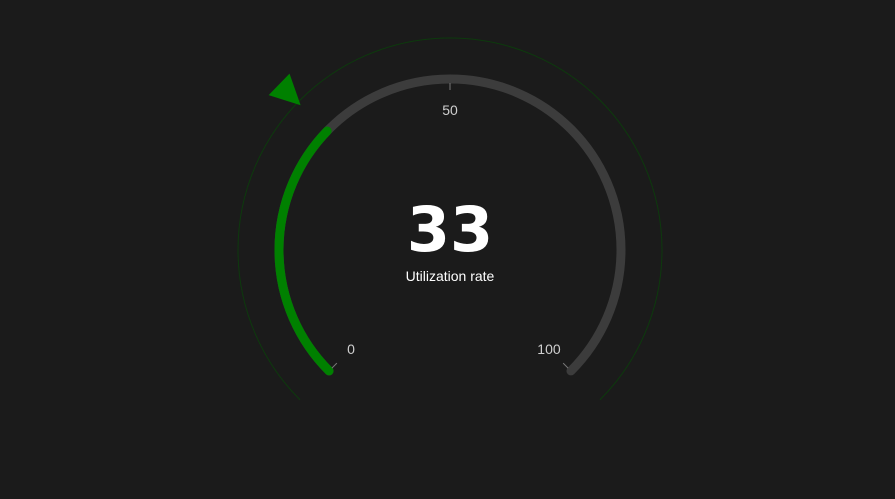 The image size is (895, 499). I want to click on tick-labels: 0 50 100, so click(454, 229).